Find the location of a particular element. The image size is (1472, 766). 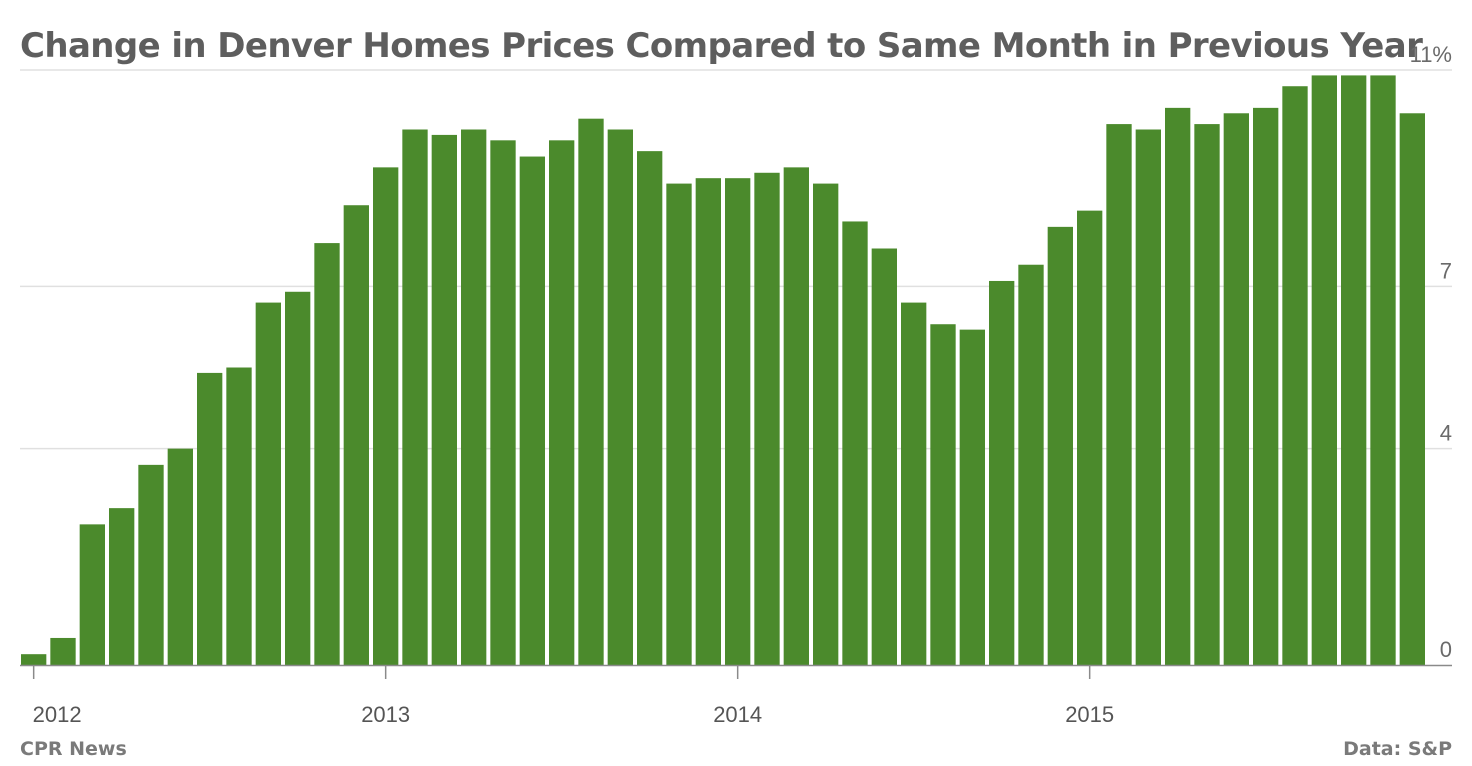

y-tick-label: 0 is located at coordinates (1446, 649).